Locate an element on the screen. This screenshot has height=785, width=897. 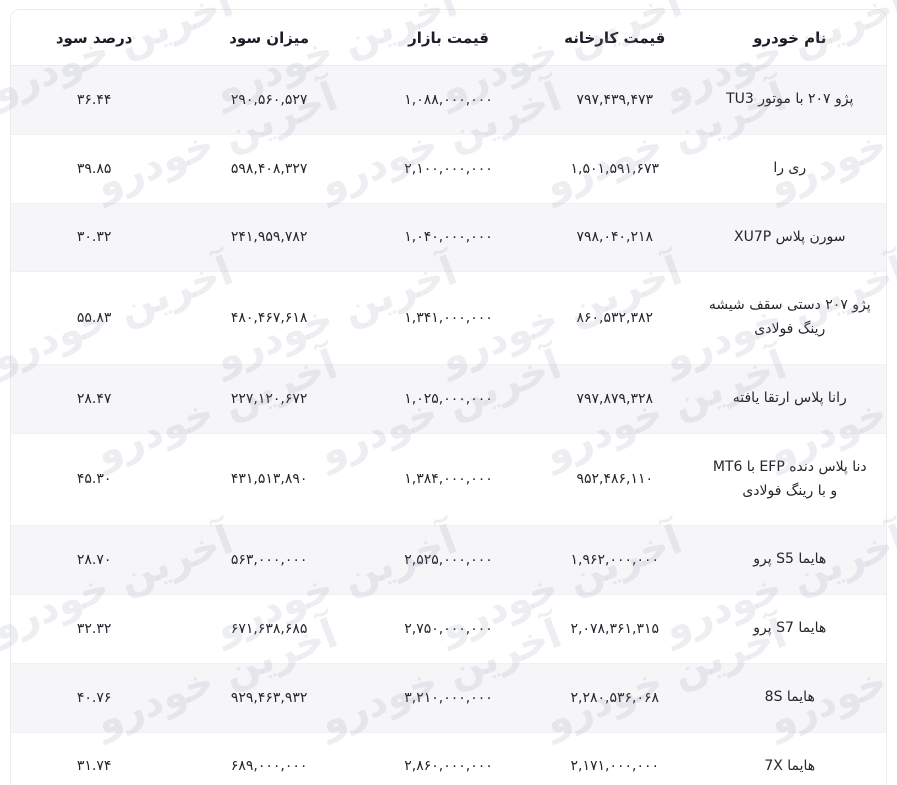
column-header-factory-price: قیمت کارخانه is located at coordinates (615, 38).